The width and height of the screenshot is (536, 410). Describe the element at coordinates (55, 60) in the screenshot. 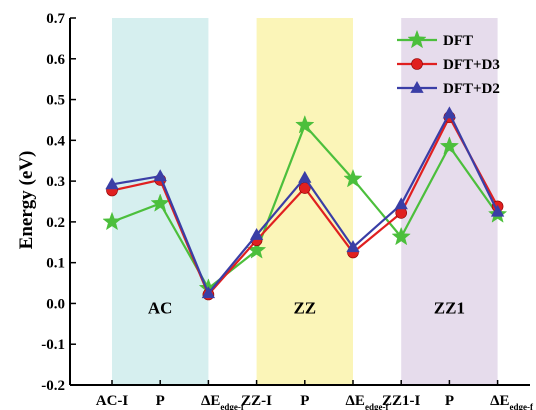

I see `y-tick-label: 0.6` at that location.